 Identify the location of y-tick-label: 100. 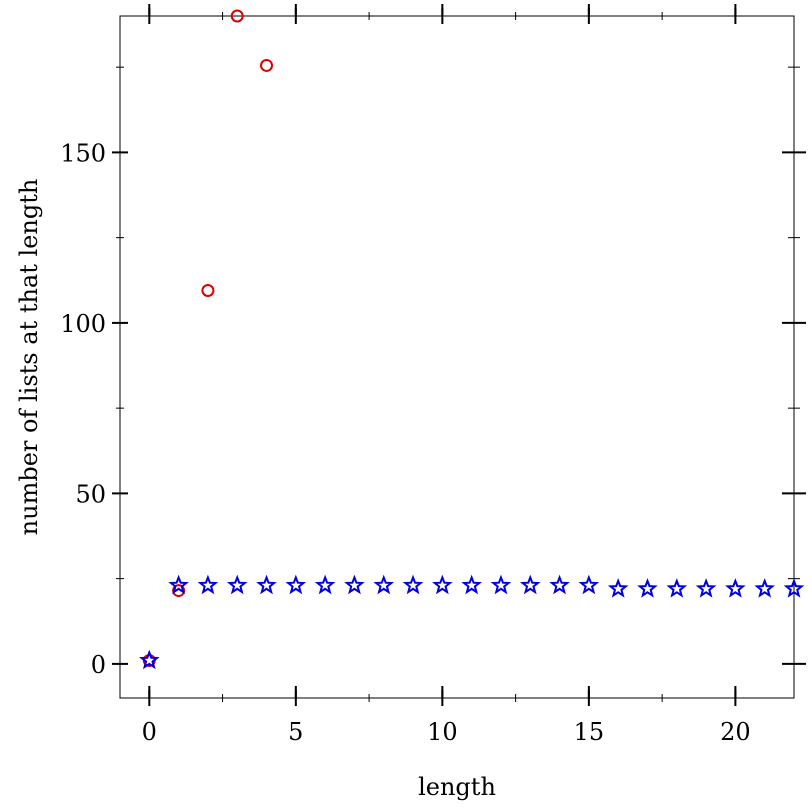
(83, 324).